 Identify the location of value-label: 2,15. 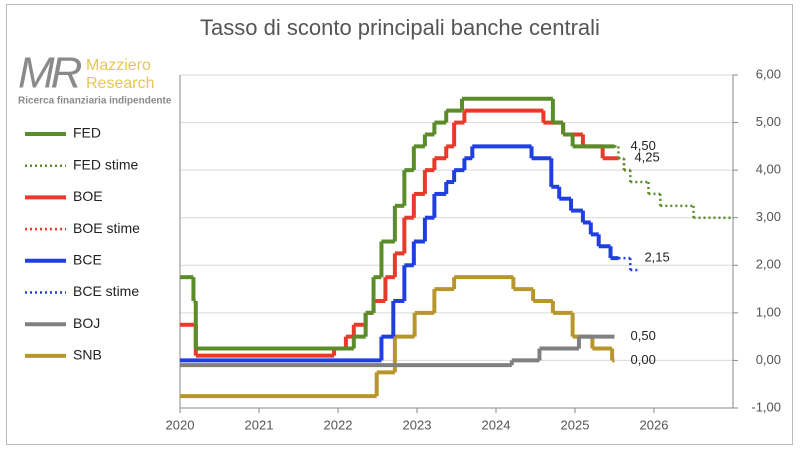
(656, 257).